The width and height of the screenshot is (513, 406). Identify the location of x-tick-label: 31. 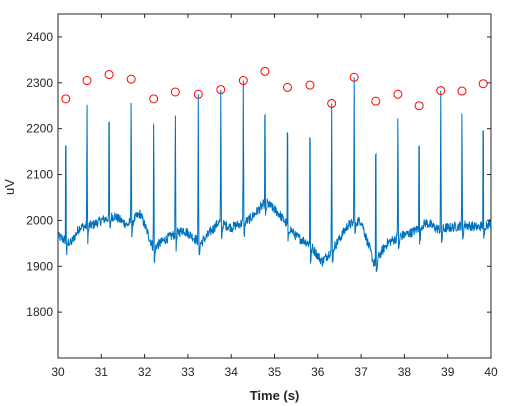
(102, 372).